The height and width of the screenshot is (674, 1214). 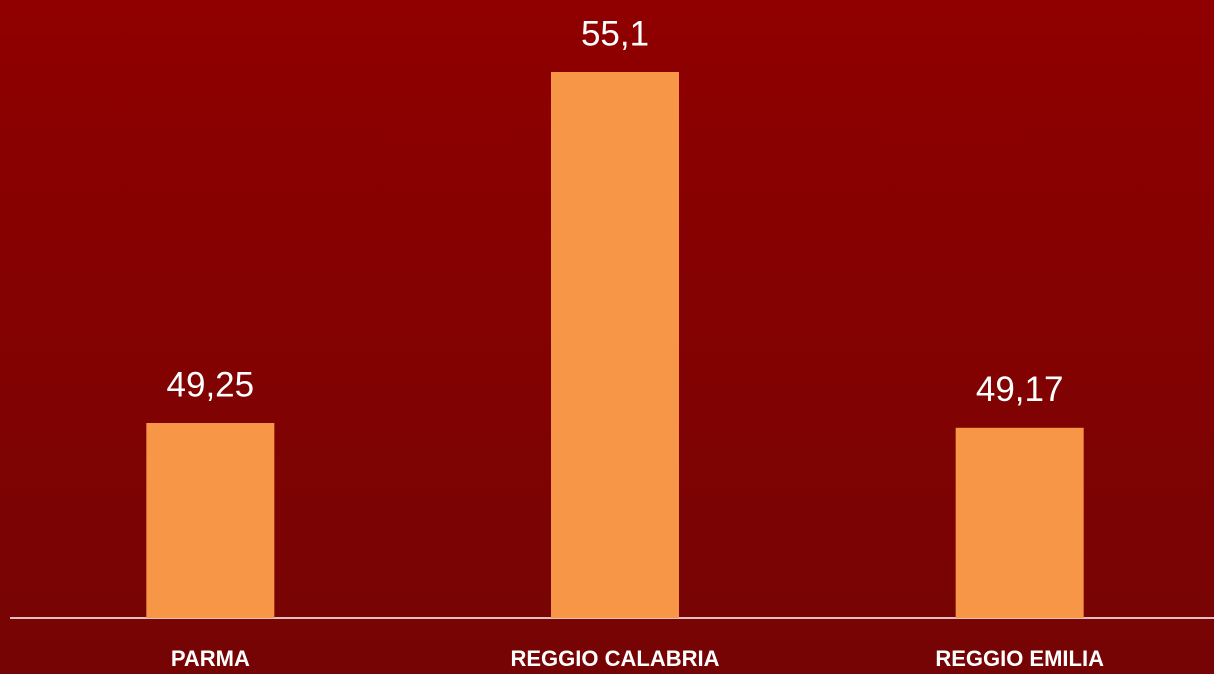 I want to click on data-label: 49,17, so click(x=1020, y=389).